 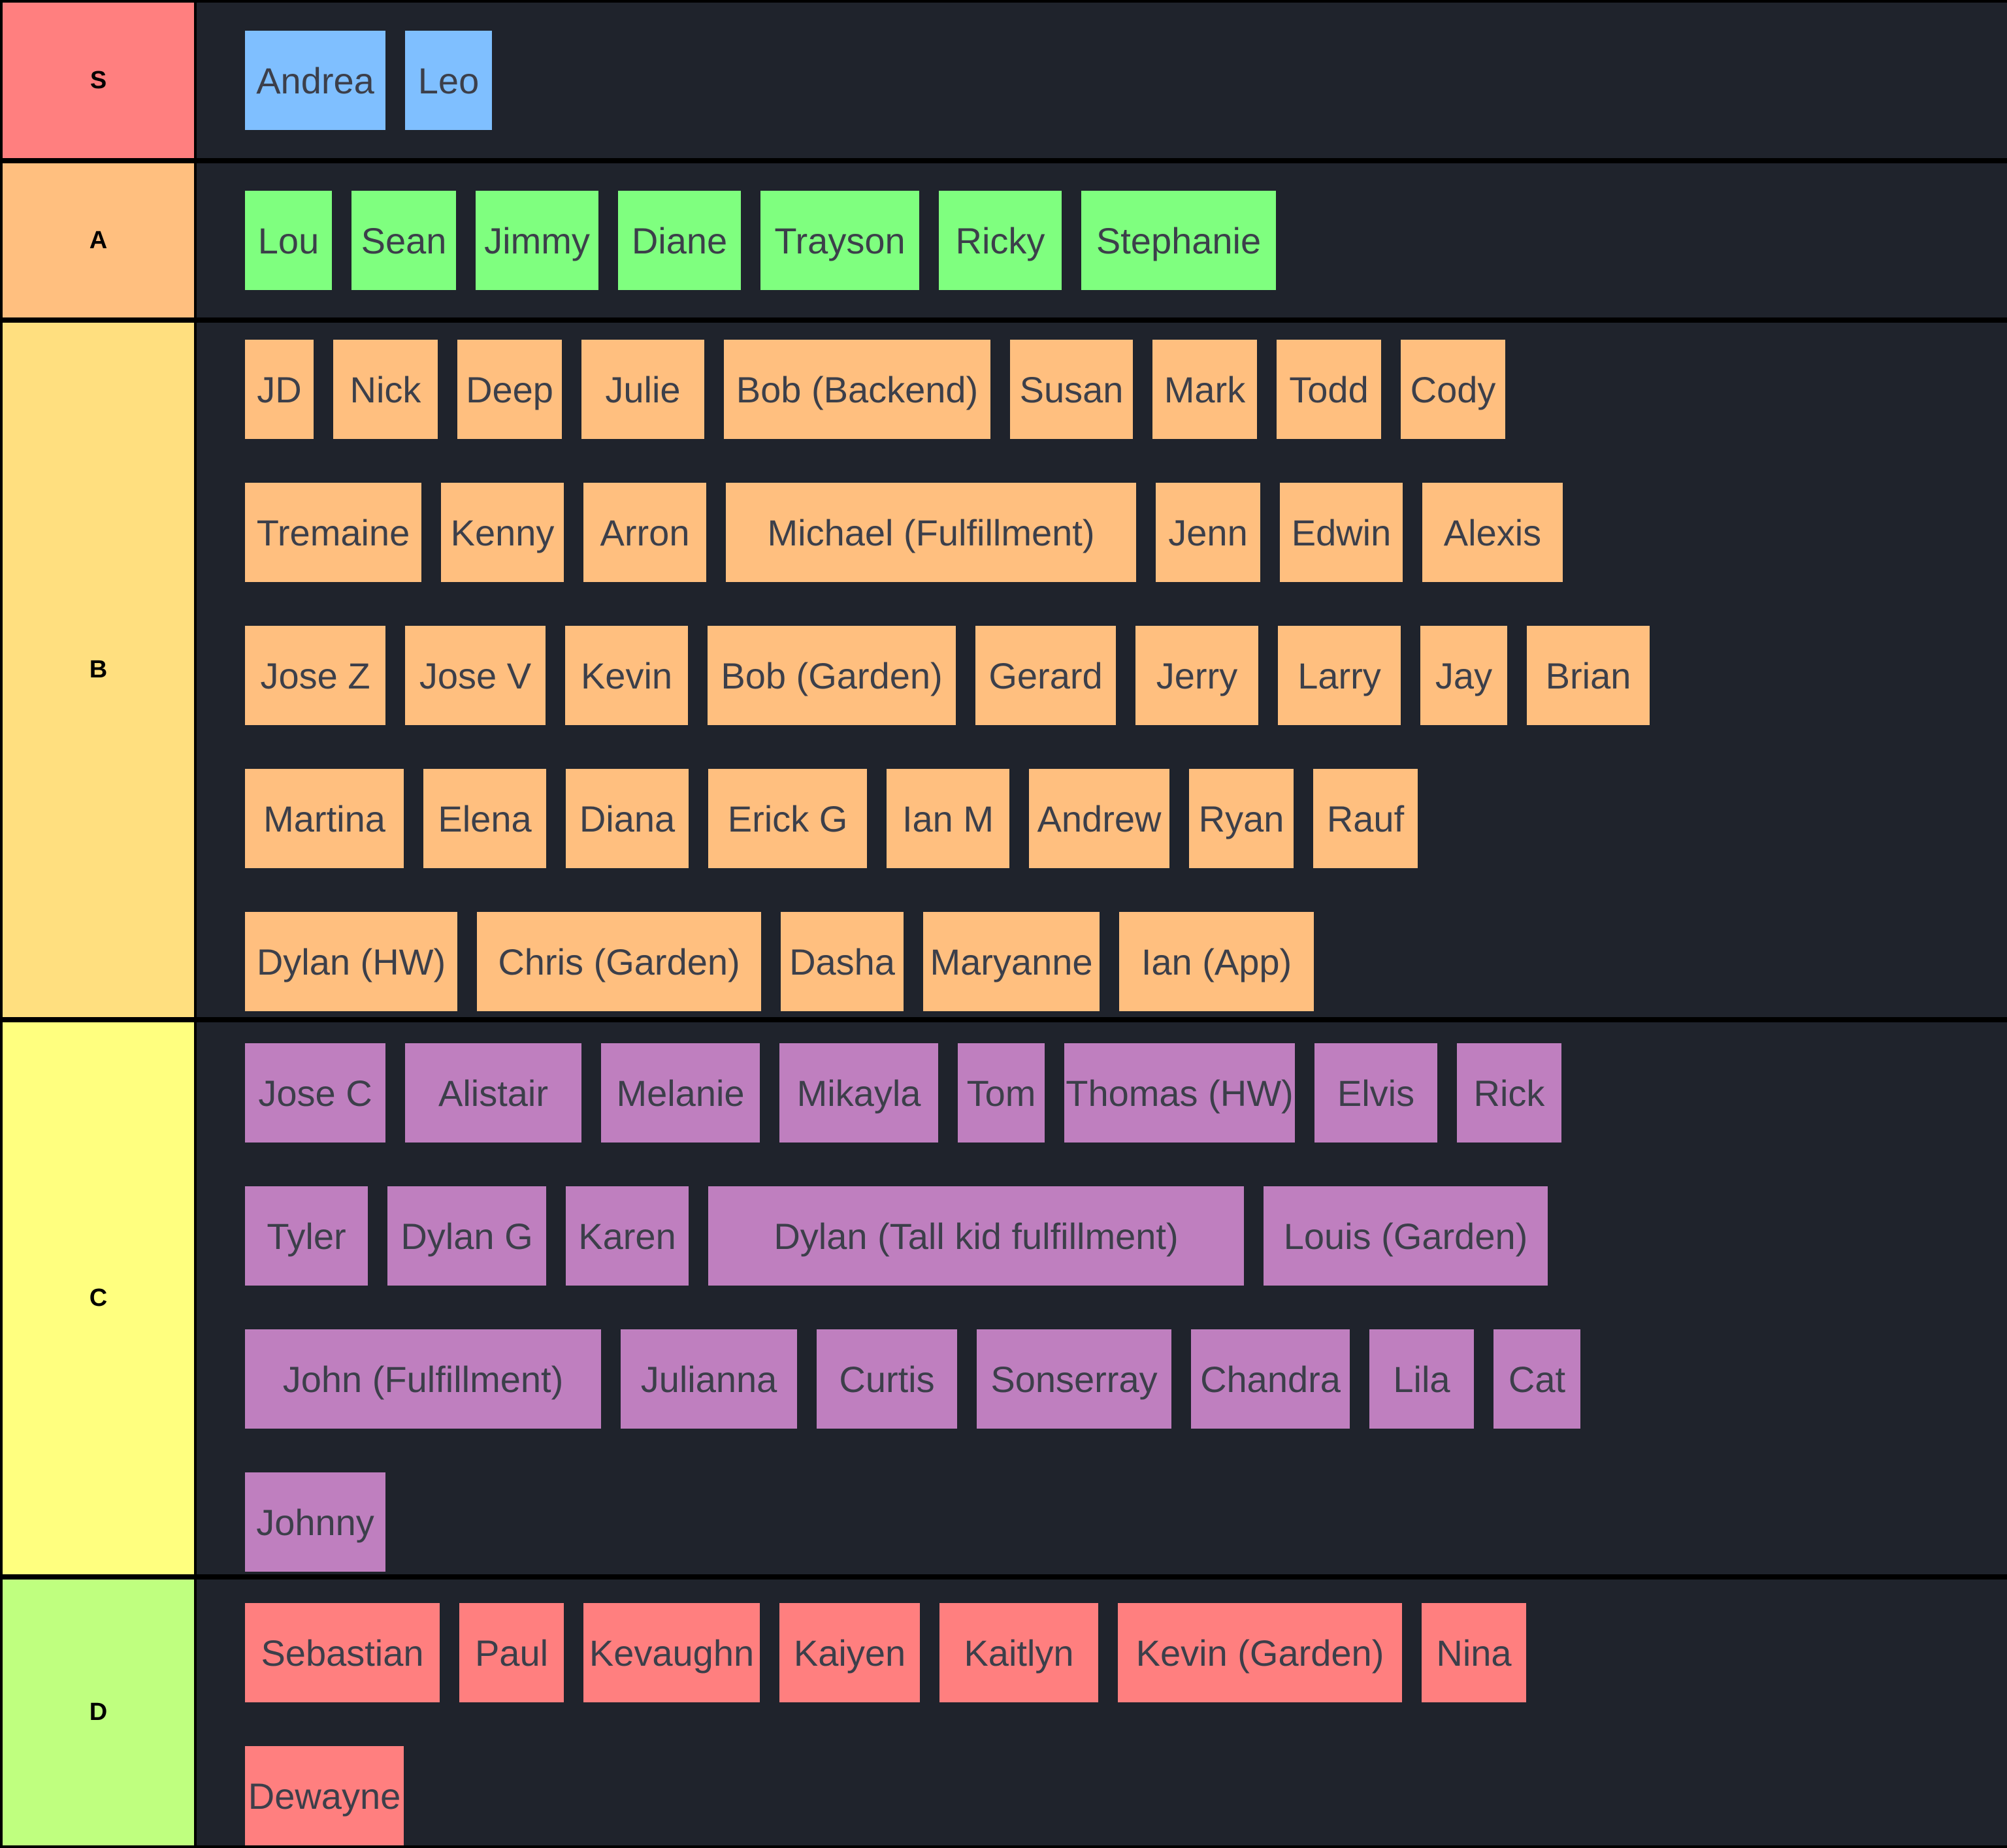 What do you see at coordinates (1018, 1652) in the screenshot?
I see `tier-item-kaitlyn: Kaitlyn` at bounding box center [1018, 1652].